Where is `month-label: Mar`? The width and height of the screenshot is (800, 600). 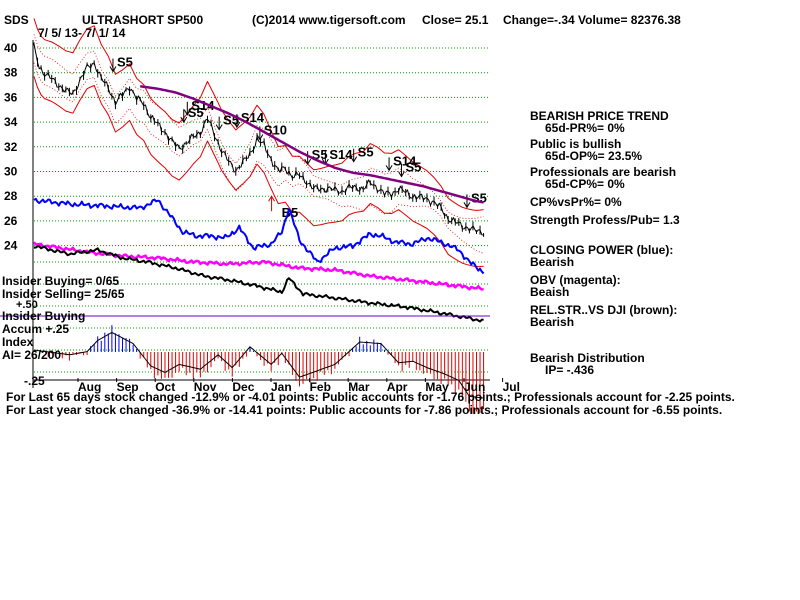
month-label: Mar is located at coordinates (359, 387).